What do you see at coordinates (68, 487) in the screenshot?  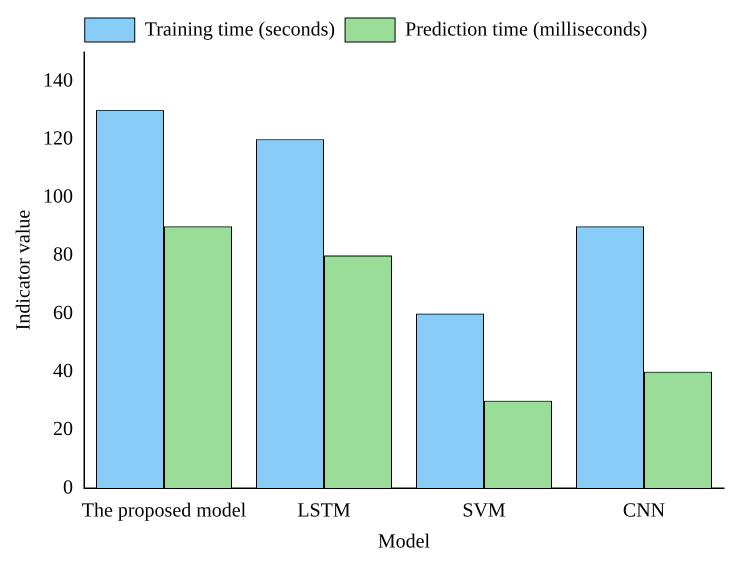 I see `y-tick-label: 0` at bounding box center [68, 487].